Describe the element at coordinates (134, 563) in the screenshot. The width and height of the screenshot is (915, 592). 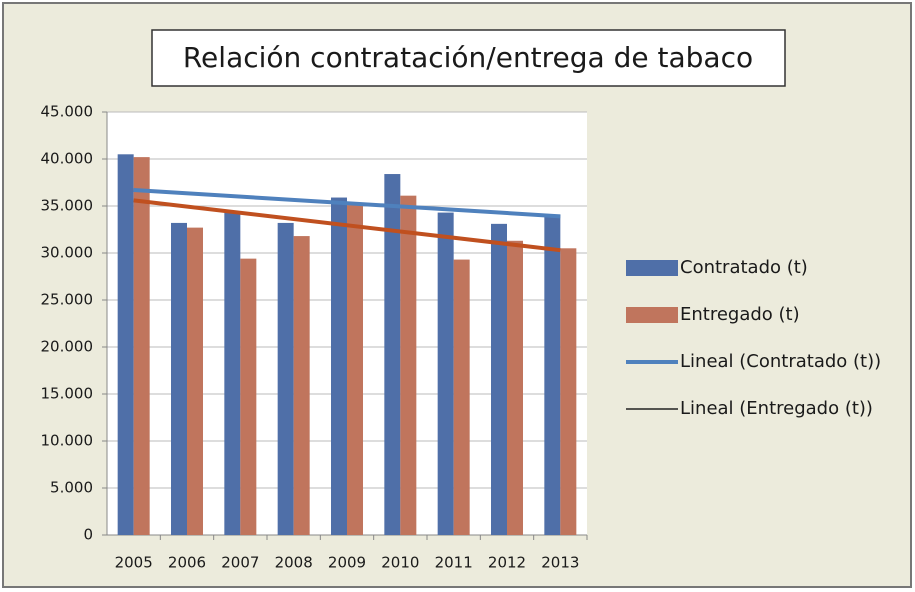
I see `x-tick-label: 2005` at that location.